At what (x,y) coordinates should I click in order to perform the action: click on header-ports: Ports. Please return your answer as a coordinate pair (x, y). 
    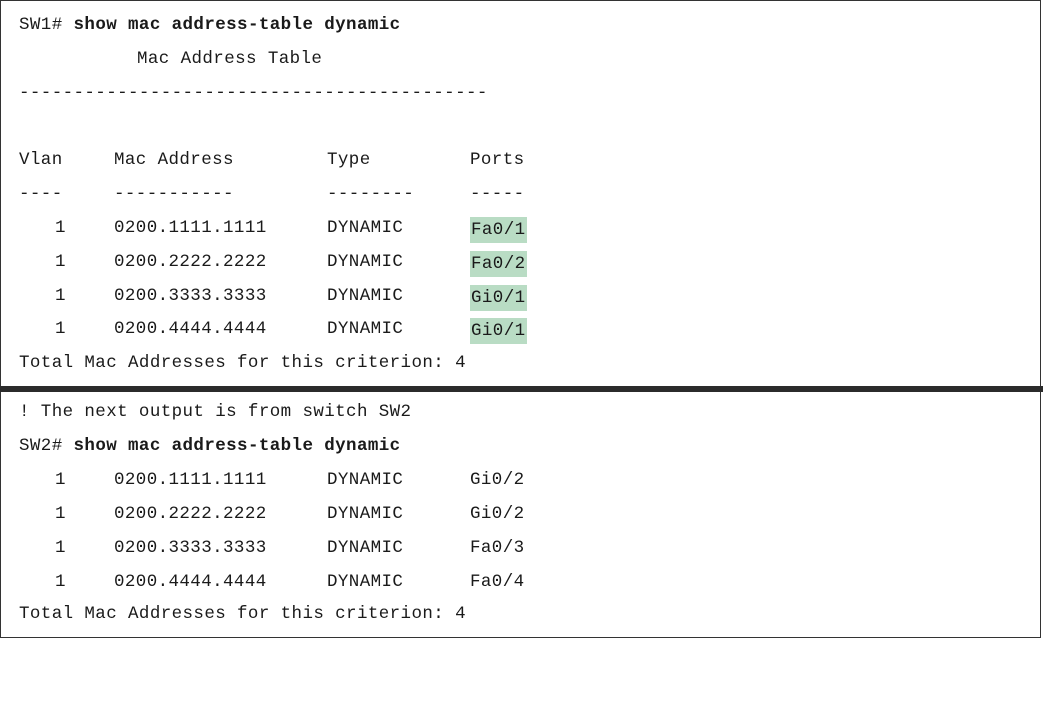
    Looking at the image, I should click on (497, 160).